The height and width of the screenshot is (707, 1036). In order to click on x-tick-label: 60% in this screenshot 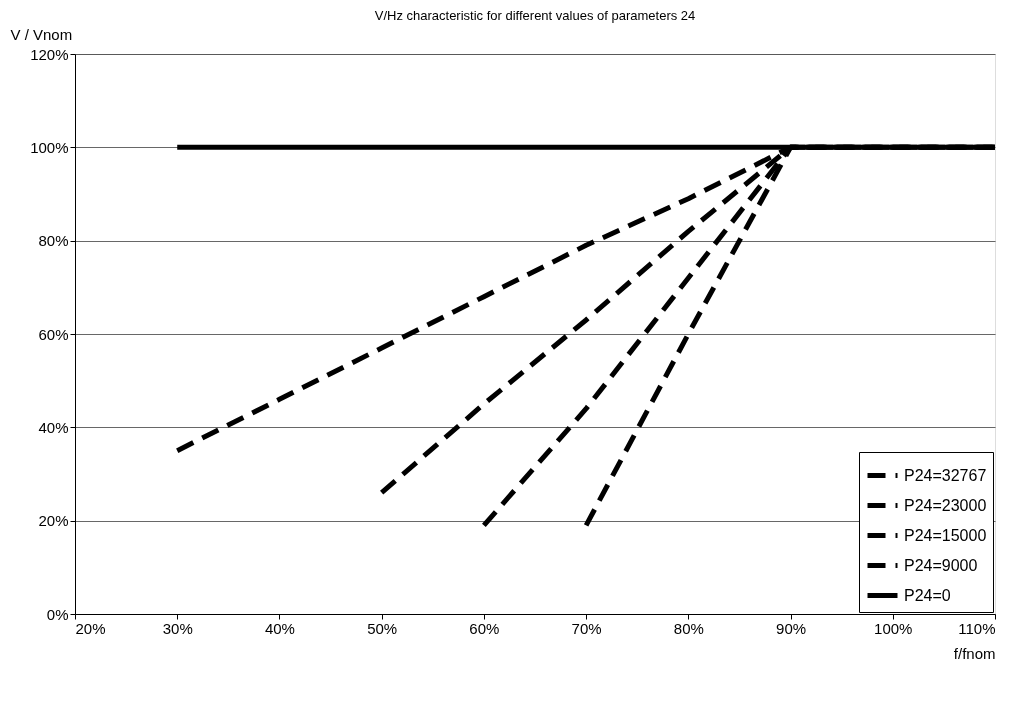, I will do `click(484, 628)`.